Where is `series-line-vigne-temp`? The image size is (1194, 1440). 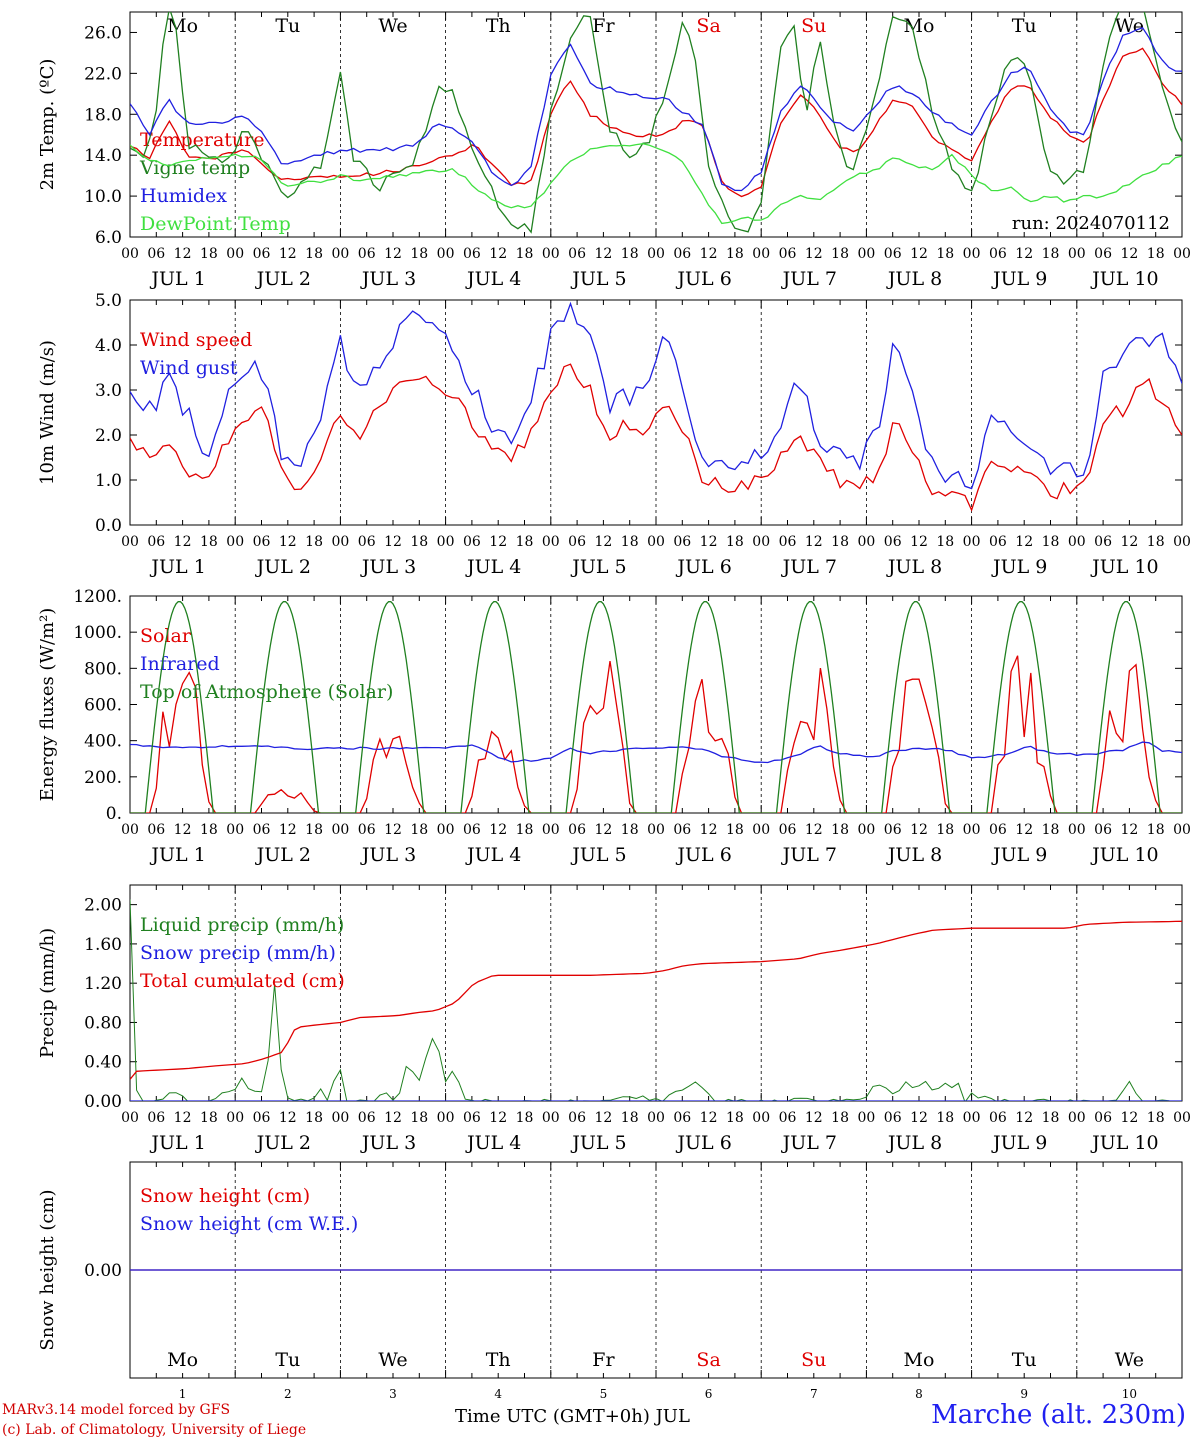 series-line-vigne-temp is located at coordinates (656, 123).